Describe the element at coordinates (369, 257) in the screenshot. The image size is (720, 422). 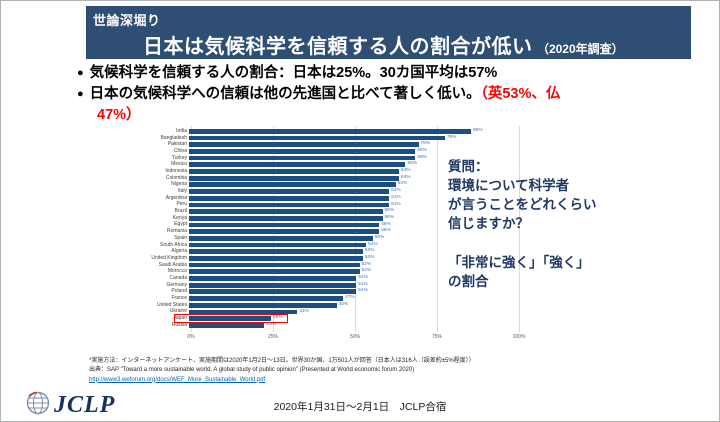
I see `value-label: 53%` at that location.